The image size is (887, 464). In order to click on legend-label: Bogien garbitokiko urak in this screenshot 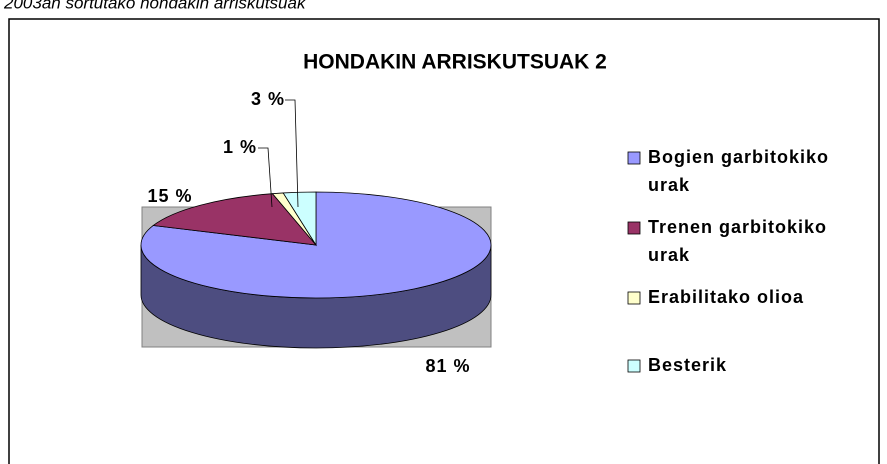, I will do `click(738, 171)`.